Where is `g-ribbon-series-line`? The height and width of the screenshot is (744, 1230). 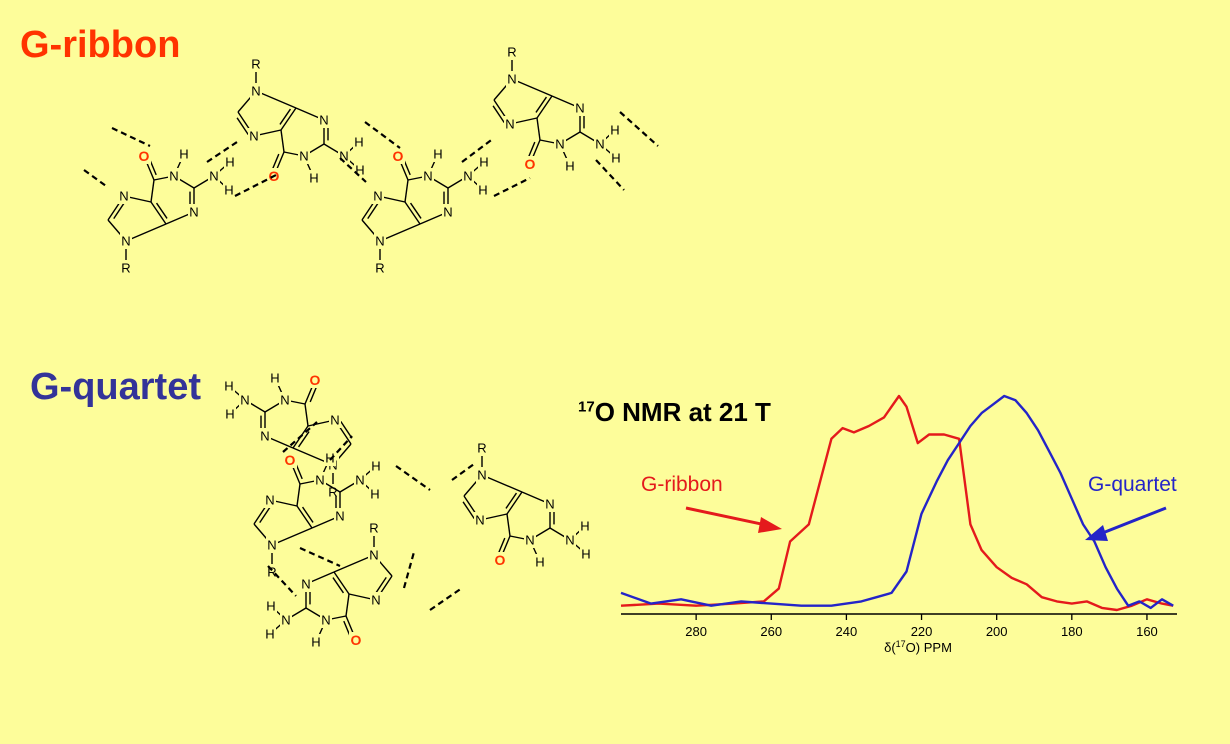
g-ribbon-series-line is located at coordinates (897, 503).